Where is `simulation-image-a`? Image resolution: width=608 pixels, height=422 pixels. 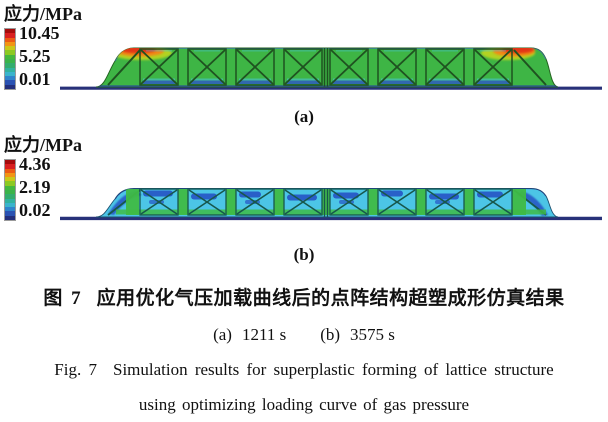 simulation-image-a is located at coordinates (331, 68).